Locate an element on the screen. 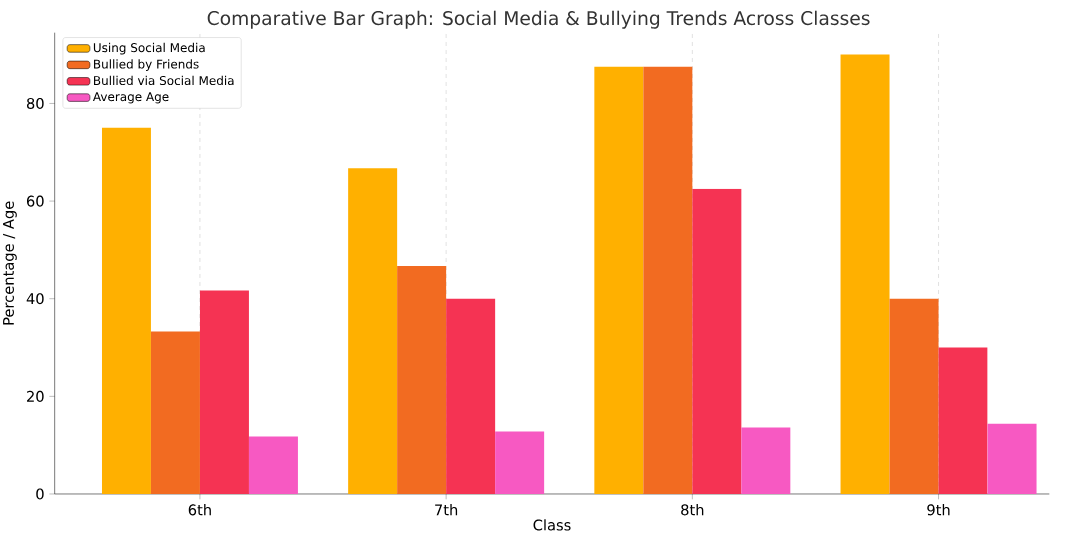  y-axis-title: Percentage / Age is located at coordinates (10, 263).